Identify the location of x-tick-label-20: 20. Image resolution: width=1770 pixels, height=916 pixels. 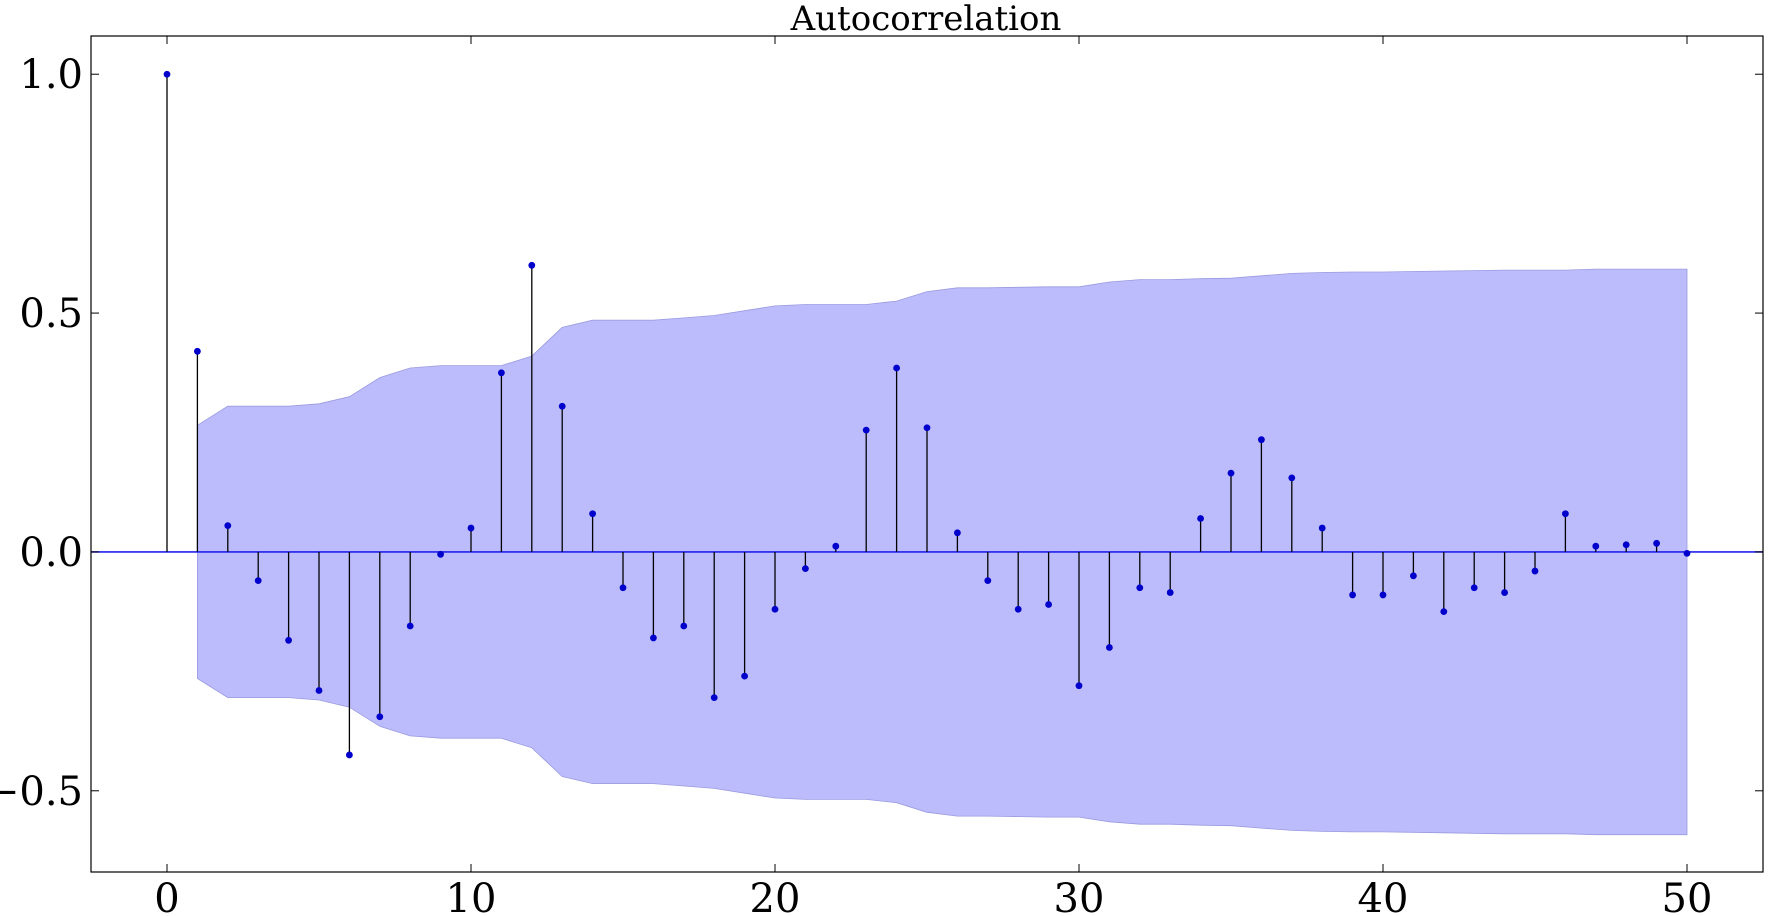
(775, 896).